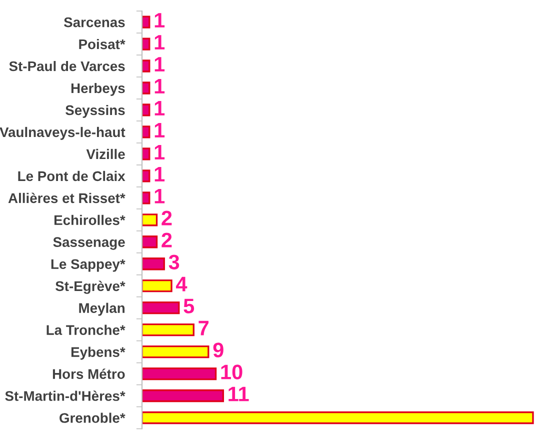  What do you see at coordinates (65, 395) in the screenshot?
I see `y-tick-label: St-Martin-d'Hères*` at bounding box center [65, 395].